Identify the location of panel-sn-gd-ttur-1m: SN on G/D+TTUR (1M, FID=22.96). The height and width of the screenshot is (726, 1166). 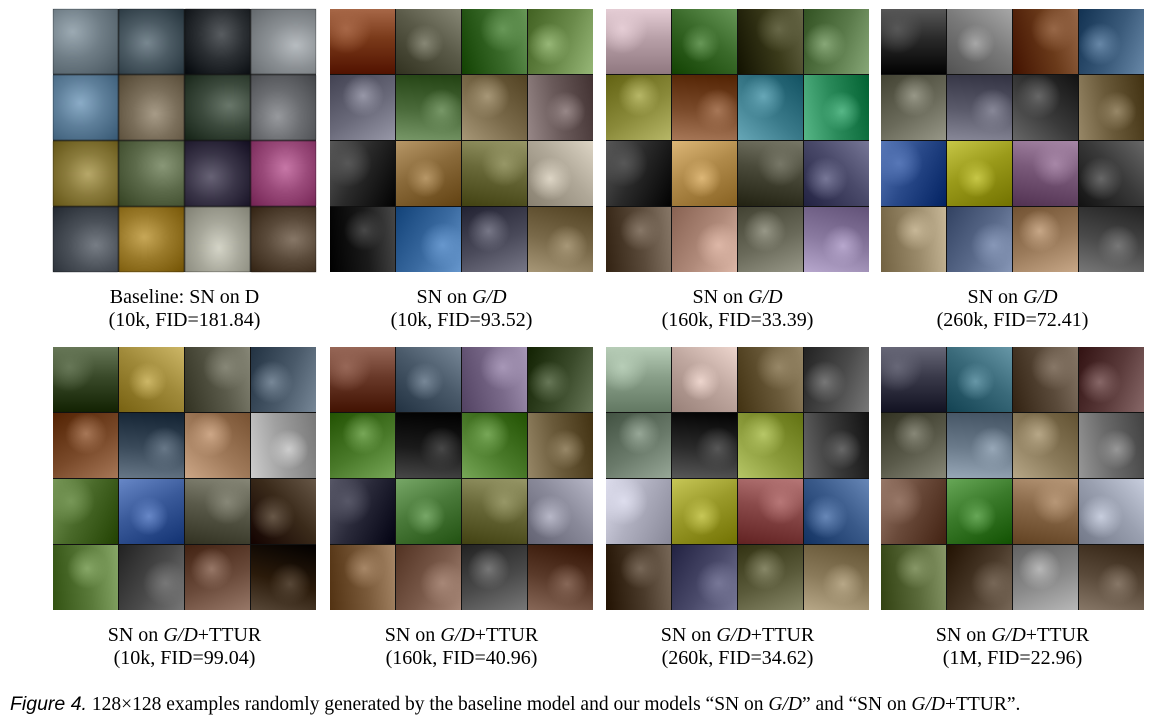
(1012, 508).